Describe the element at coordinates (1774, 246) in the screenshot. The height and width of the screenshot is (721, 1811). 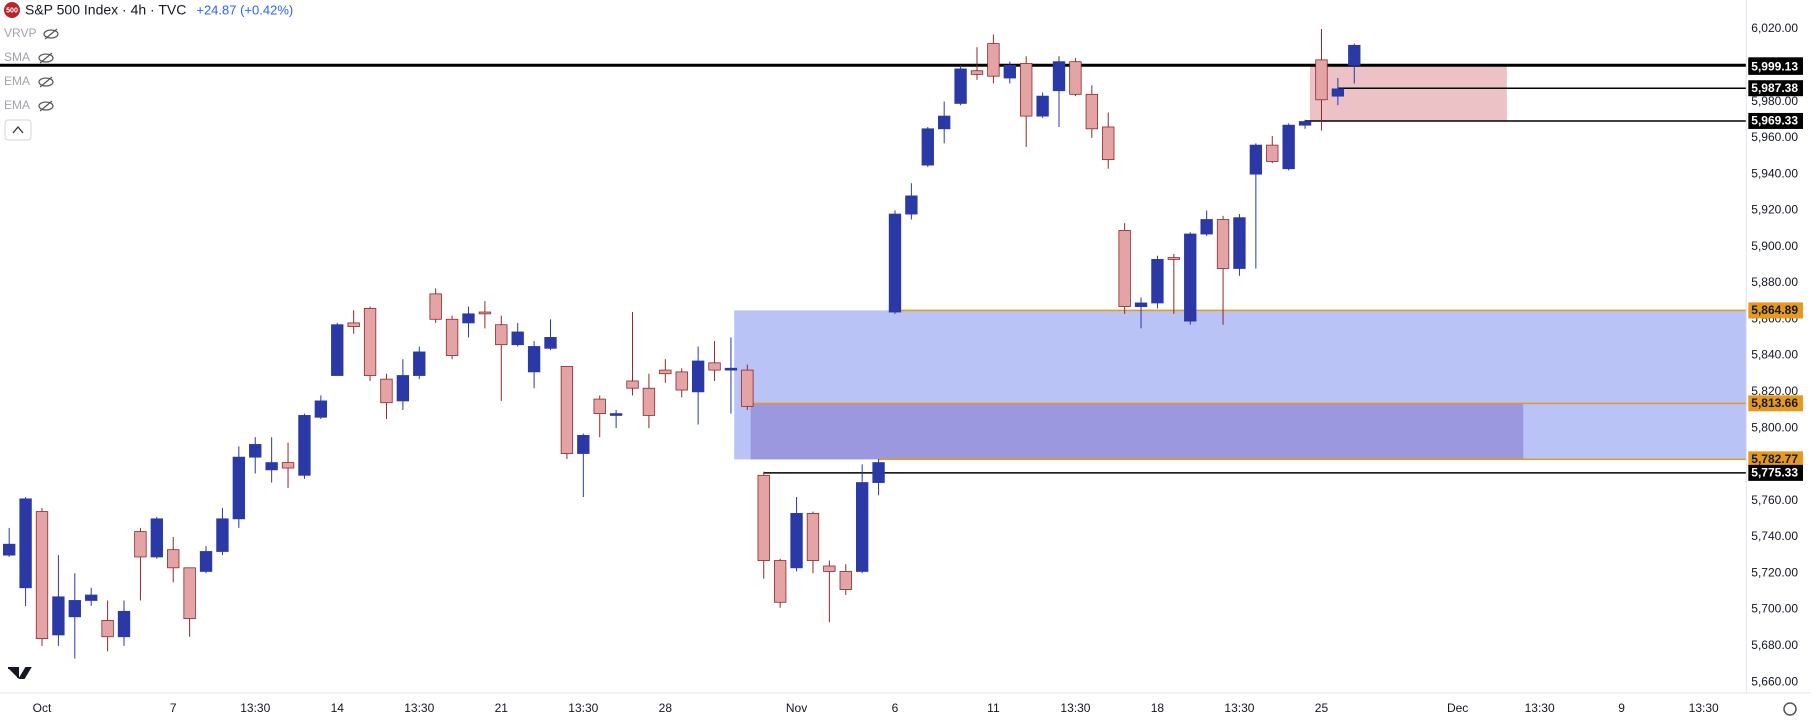
I see `y-tick-label: 5,900.00` at that location.